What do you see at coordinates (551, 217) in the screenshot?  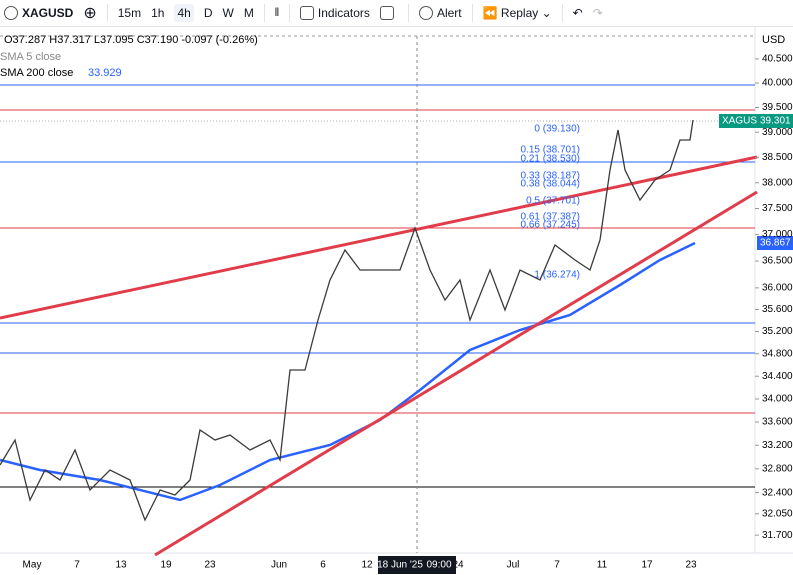 I see `fib-label: 0.61 (37.387)` at bounding box center [551, 217].